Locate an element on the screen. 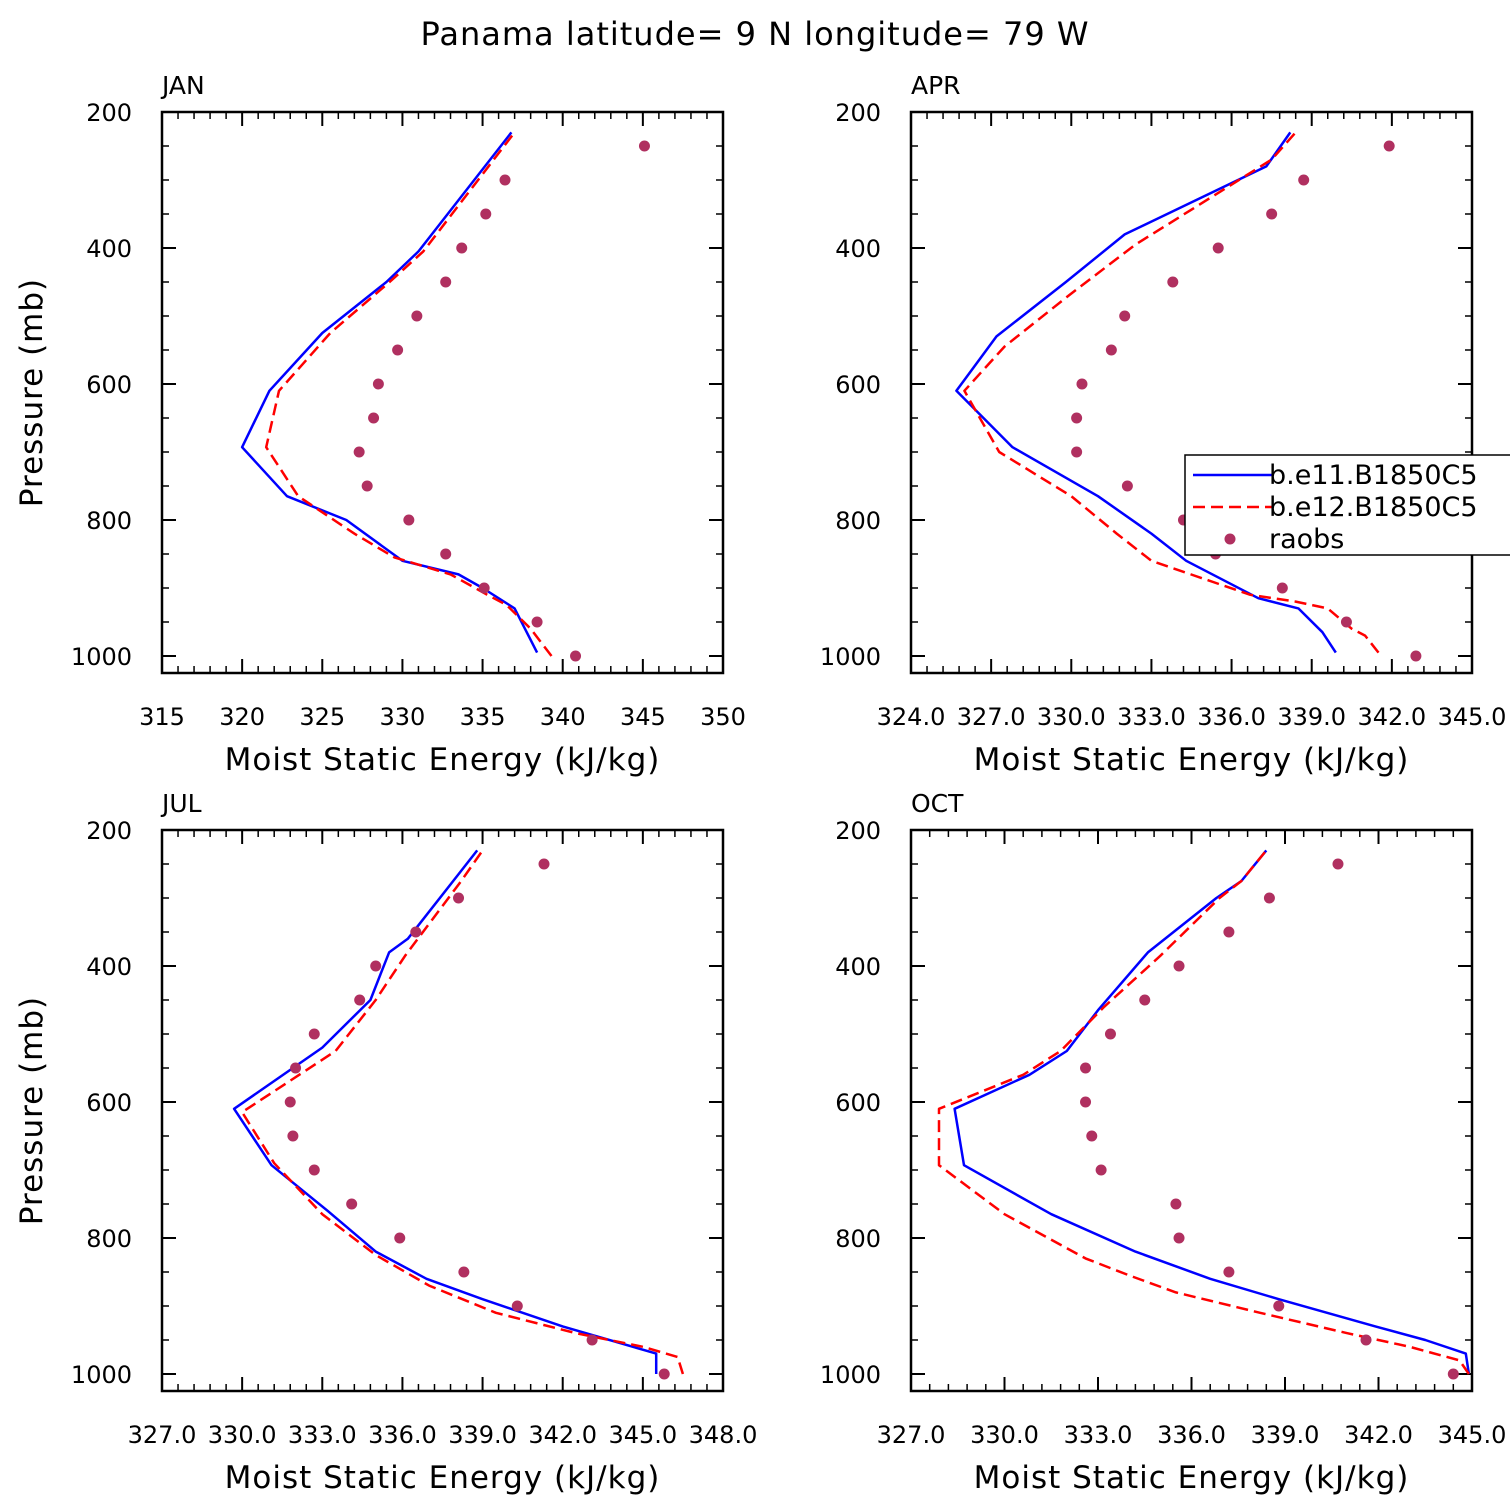  panel-title: JUL is located at coordinates (181, 803).